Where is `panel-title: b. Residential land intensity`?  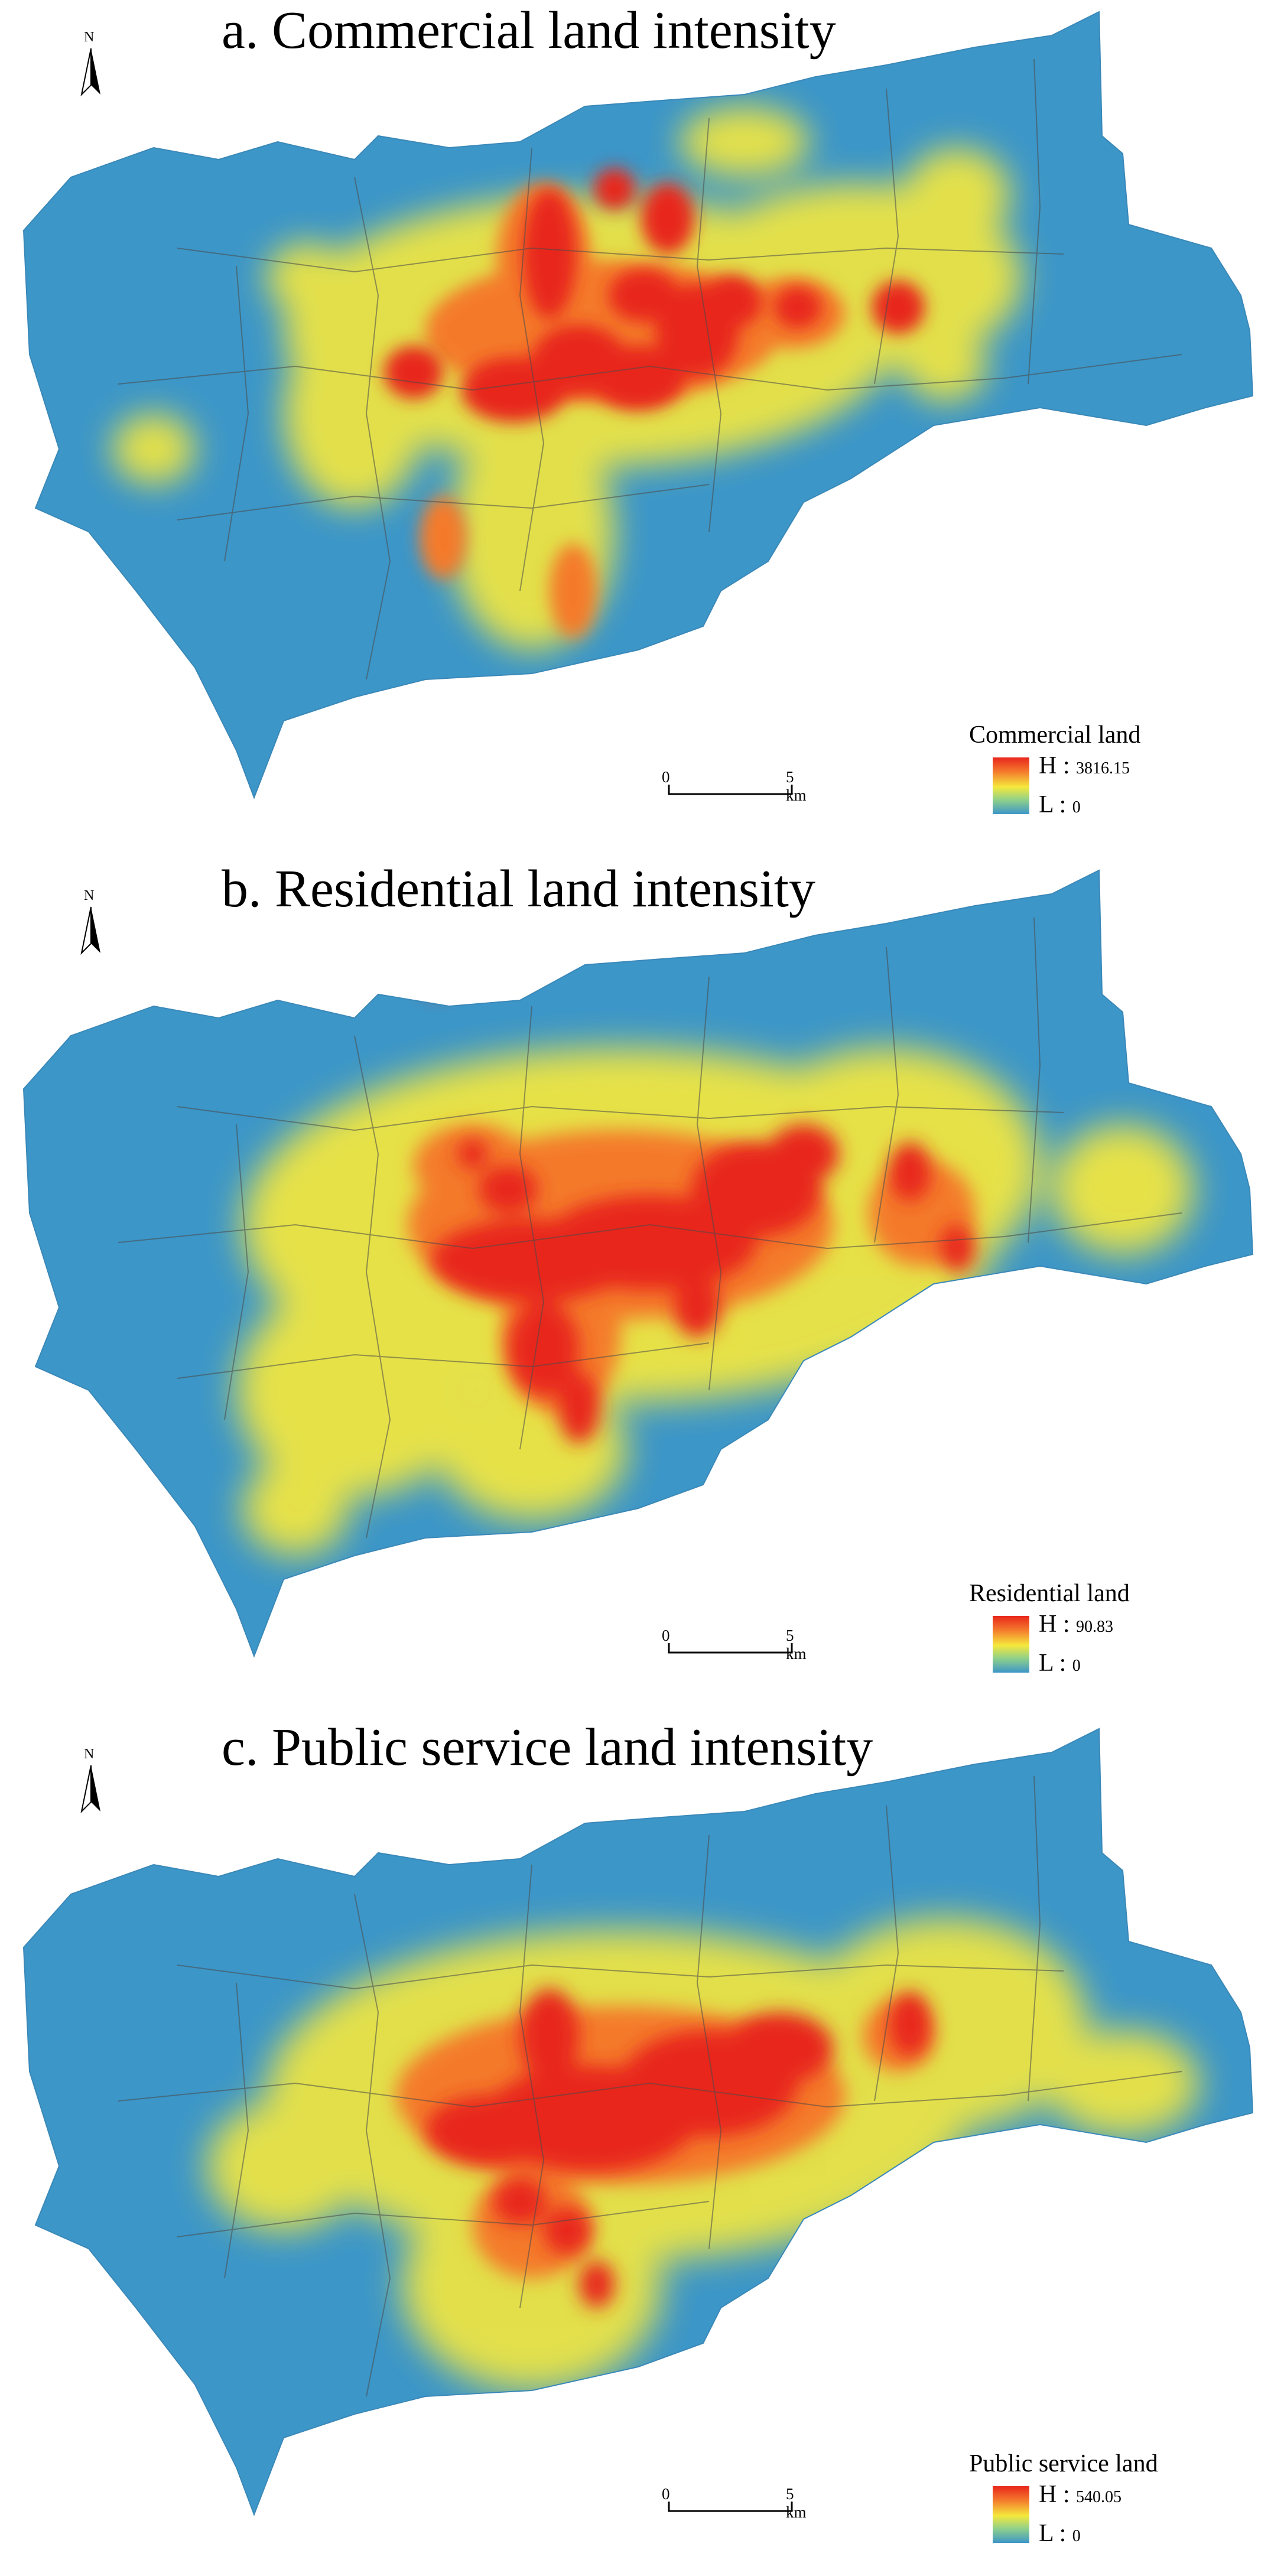
panel-title: b. Residential land intensity is located at coordinates (518, 889).